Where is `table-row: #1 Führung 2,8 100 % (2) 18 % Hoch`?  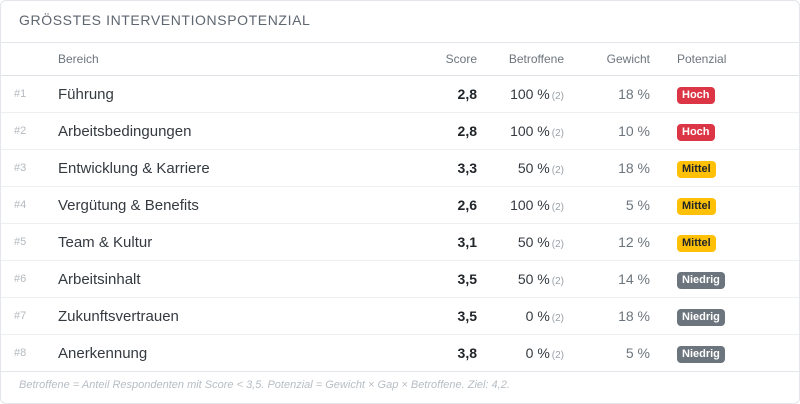 table-row: #1 Führung 2,8 100 % (2) 18 % Hoch is located at coordinates (400, 94).